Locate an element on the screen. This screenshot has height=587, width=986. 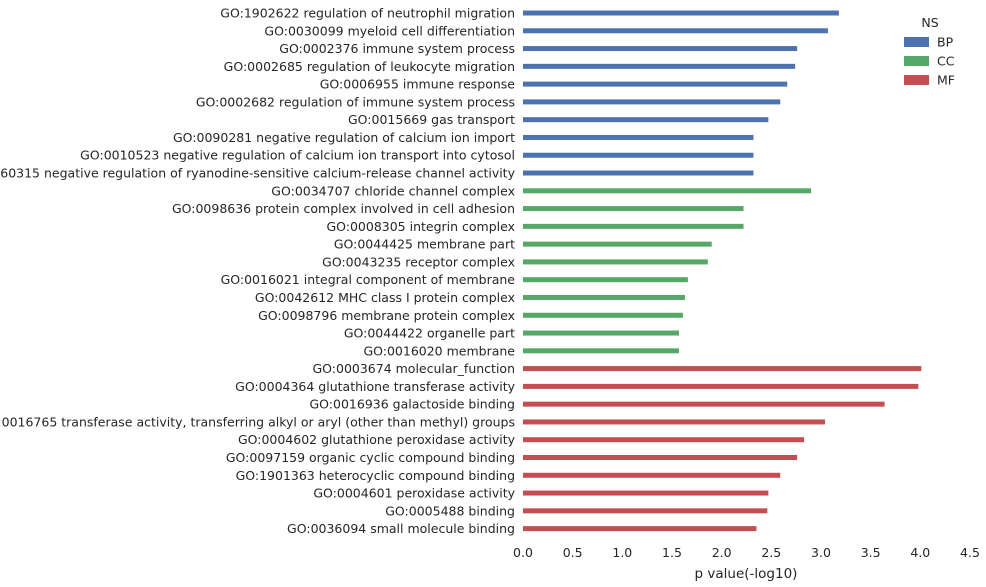
x-tick-label: 3.5 is located at coordinates (871, 552).